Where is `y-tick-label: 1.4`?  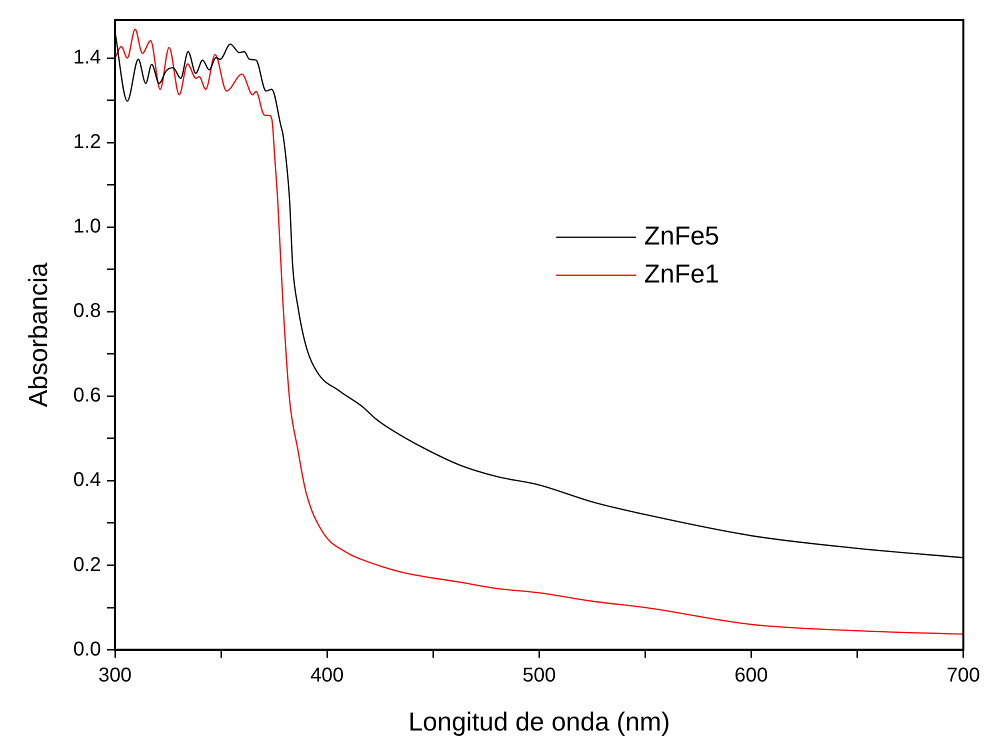
y-tick-label: 1.4 is located at coordinates (87, 57).